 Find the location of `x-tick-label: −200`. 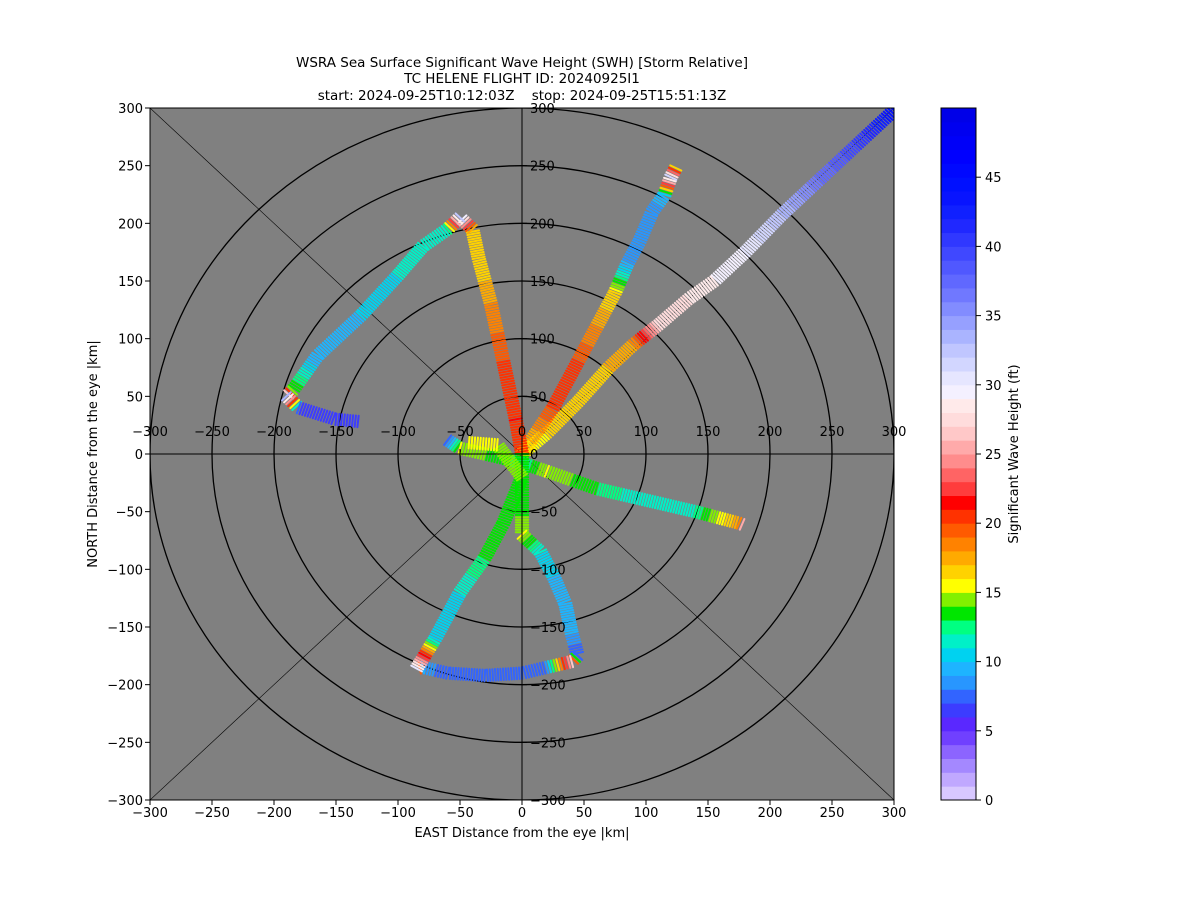

x-tick-label: −200 is located at coordinates (274, 813).